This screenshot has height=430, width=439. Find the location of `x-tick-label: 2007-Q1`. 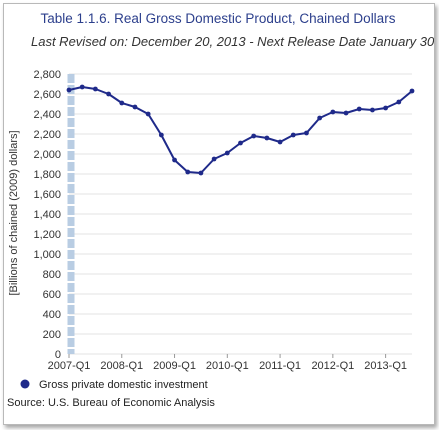

x-tick-label: 2007-Q1 is located at coordinates (69, 366).